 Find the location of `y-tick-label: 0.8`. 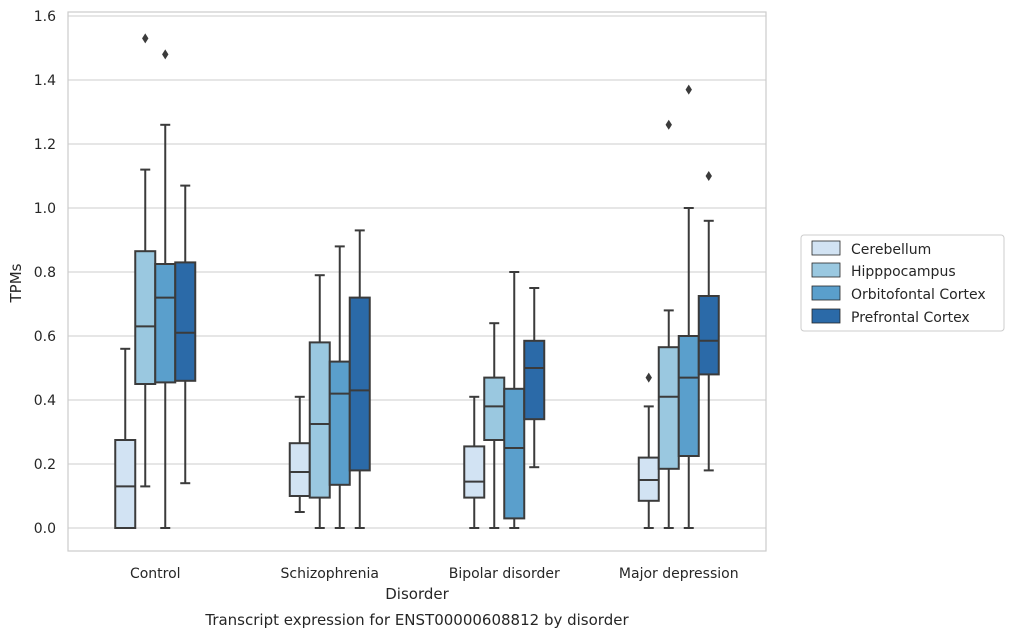

y-tick-label: 0.8 is located at coordinates (45, 273).